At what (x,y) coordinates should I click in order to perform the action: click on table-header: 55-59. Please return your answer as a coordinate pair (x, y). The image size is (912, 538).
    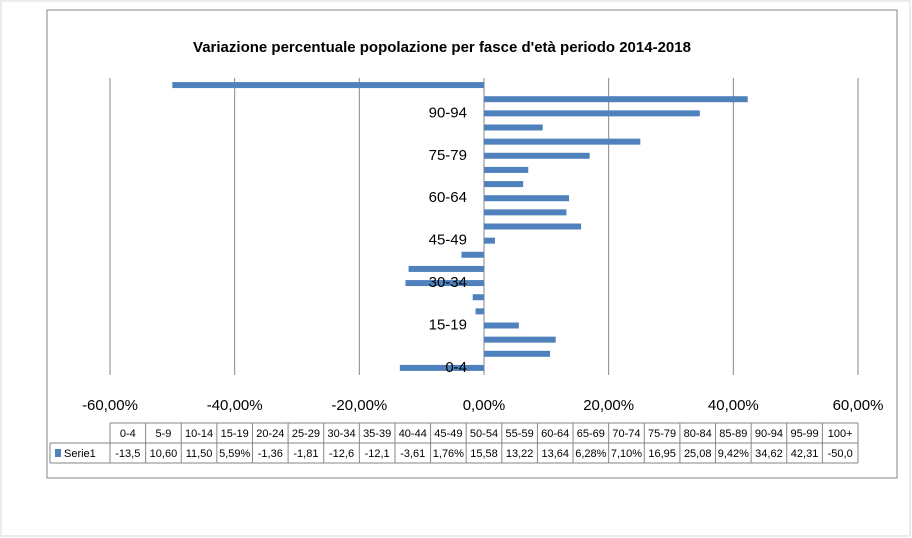
    Looking at the image, I should click on (520, 434).